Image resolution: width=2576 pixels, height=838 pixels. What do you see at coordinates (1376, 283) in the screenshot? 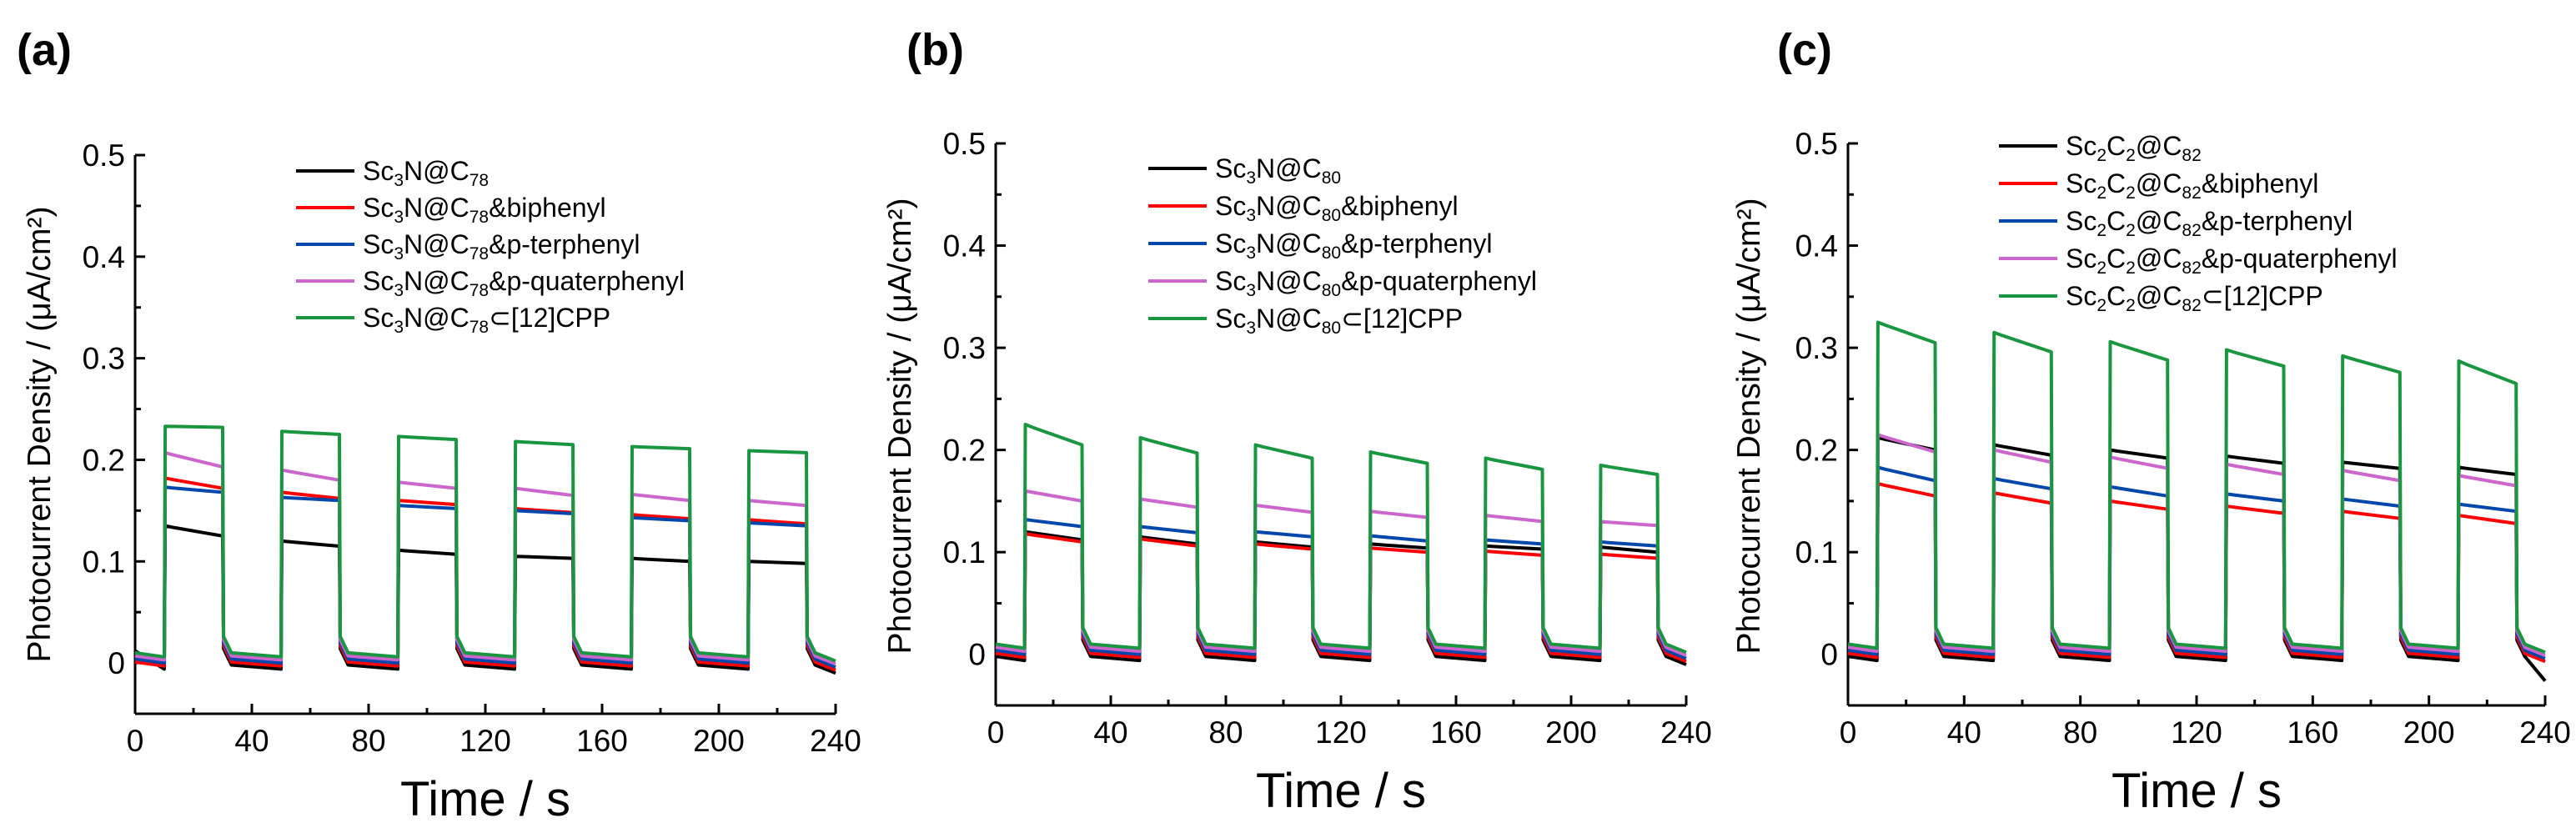
I see `legend-label: Sc3N@C80&p-quaterphenyl` at bounding box center [1376, 283].